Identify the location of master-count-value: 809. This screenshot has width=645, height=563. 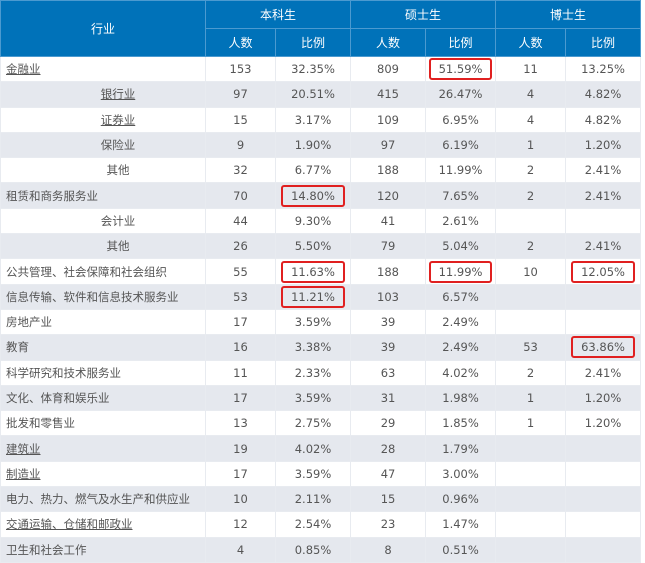
(388, 69).